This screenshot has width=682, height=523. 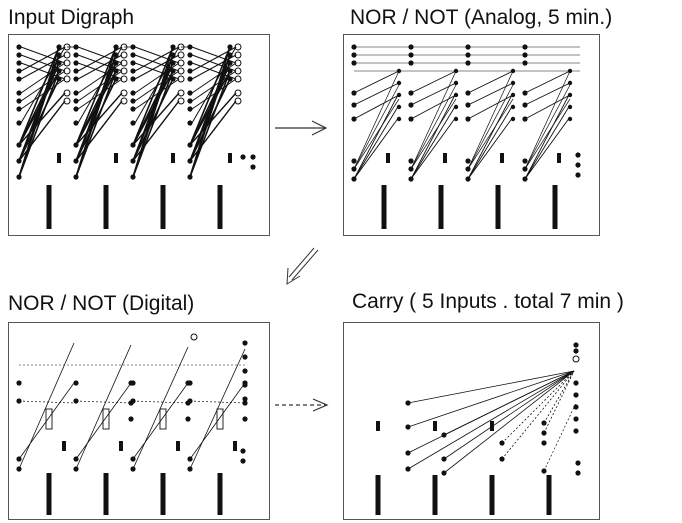 What do you see at coordinates (163, 419) in the screenshot?
I see `gate-block` at bounding box center [163, 419].